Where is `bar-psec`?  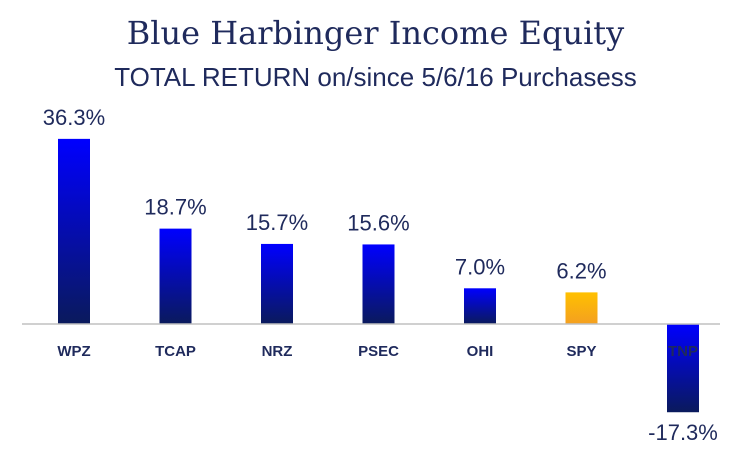
bar-psec is located at coordinates (378, 284).